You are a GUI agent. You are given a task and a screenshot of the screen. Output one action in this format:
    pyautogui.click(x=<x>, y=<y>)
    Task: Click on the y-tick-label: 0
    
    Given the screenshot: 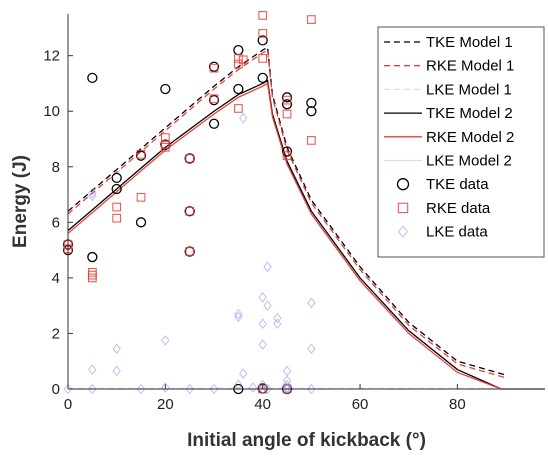 What is the action you would take?
    pyautogui.click(x=56, y=389)
    